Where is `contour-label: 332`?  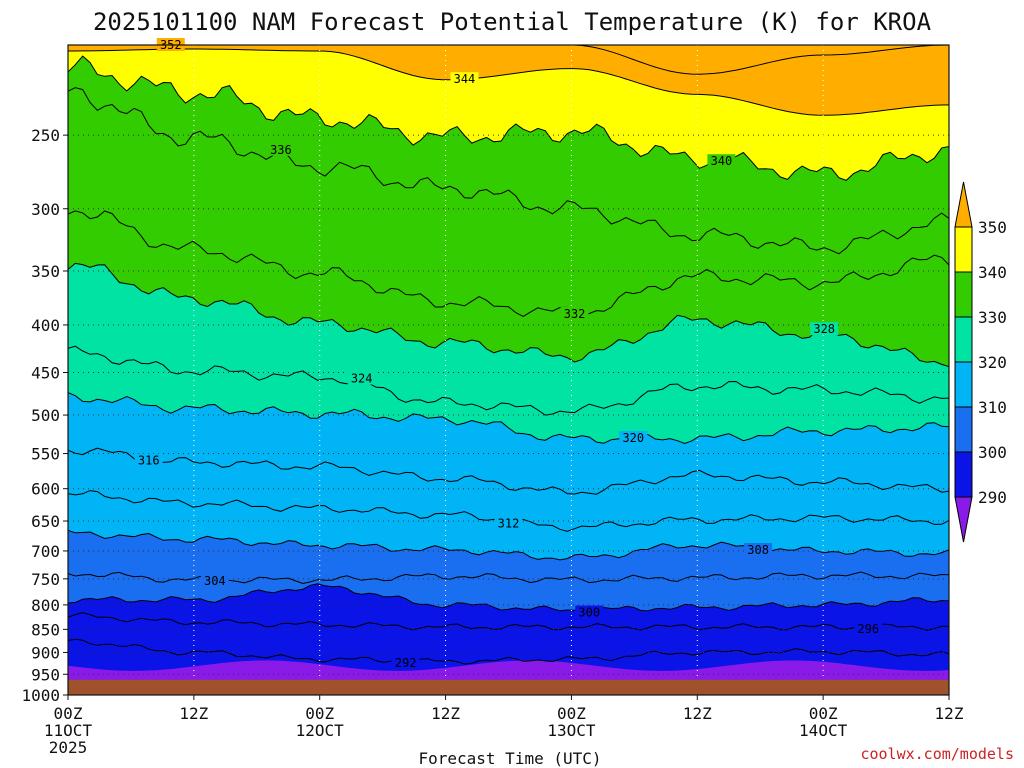
contour-label: 332 is located at coordinates (575, 314).